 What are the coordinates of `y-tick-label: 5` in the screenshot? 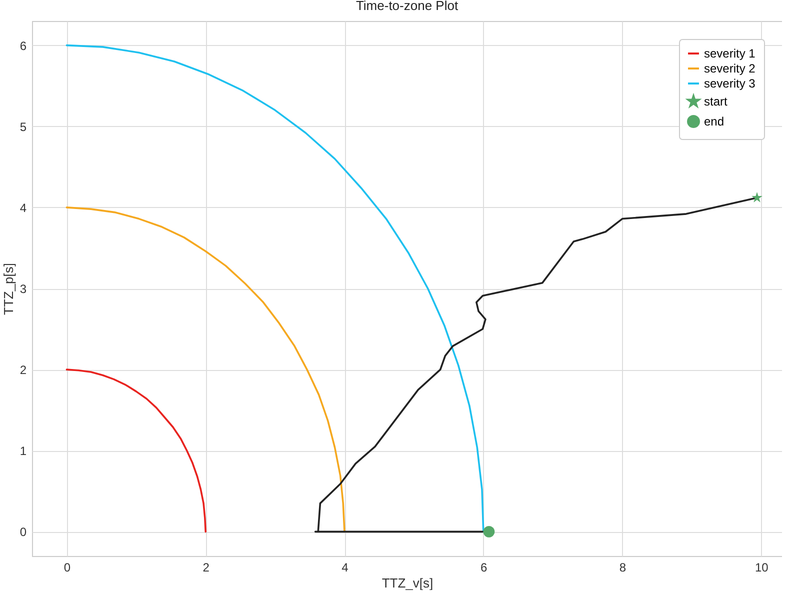 It's located at (23, 127).